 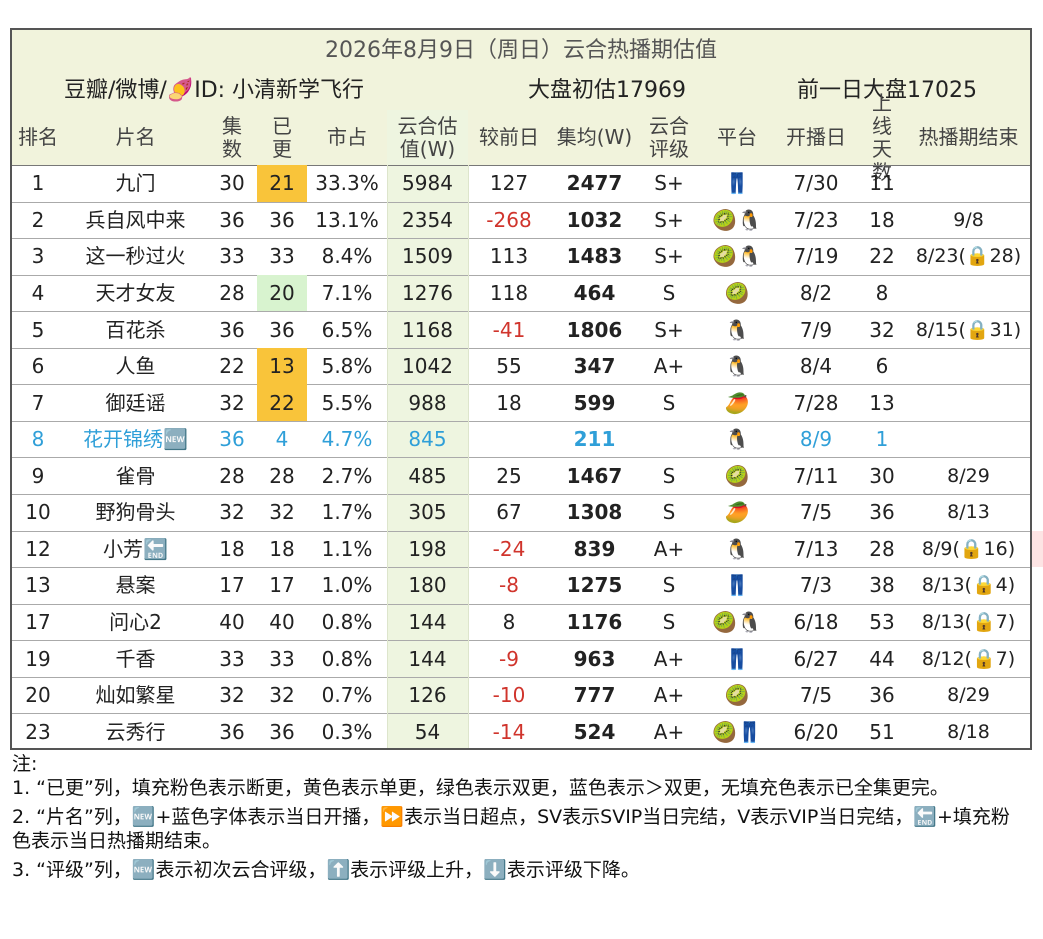 I want to click on cell: 7/23, so click(x=816, y=219).